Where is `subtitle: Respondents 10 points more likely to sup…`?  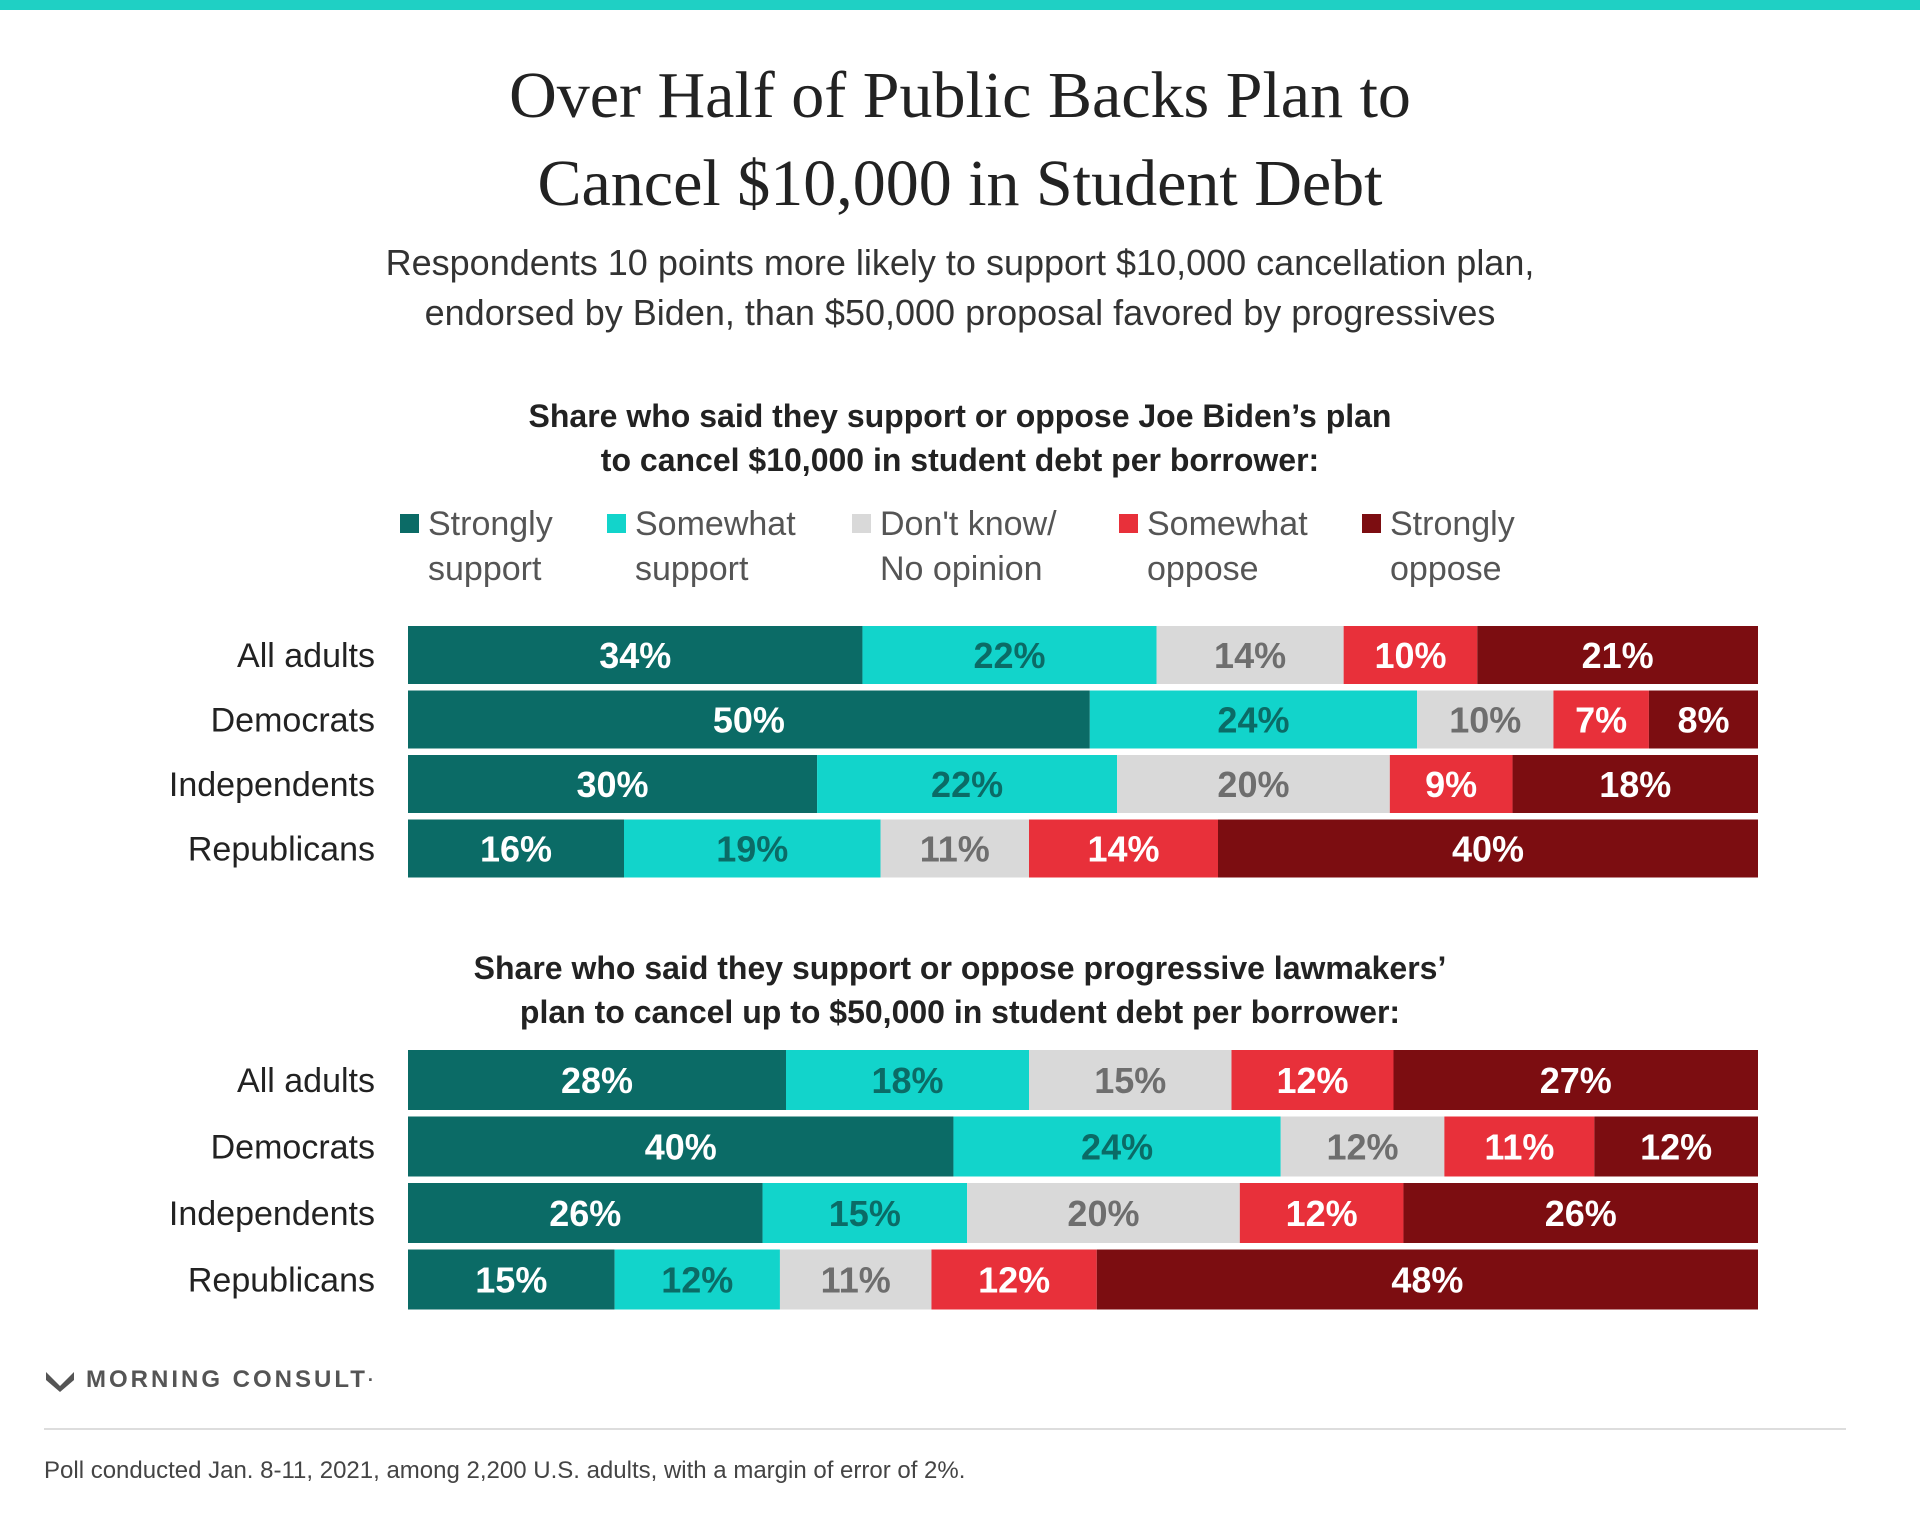
subtitle: Respondents 10 points more likely to sup… is located at coordinates (960, 288).